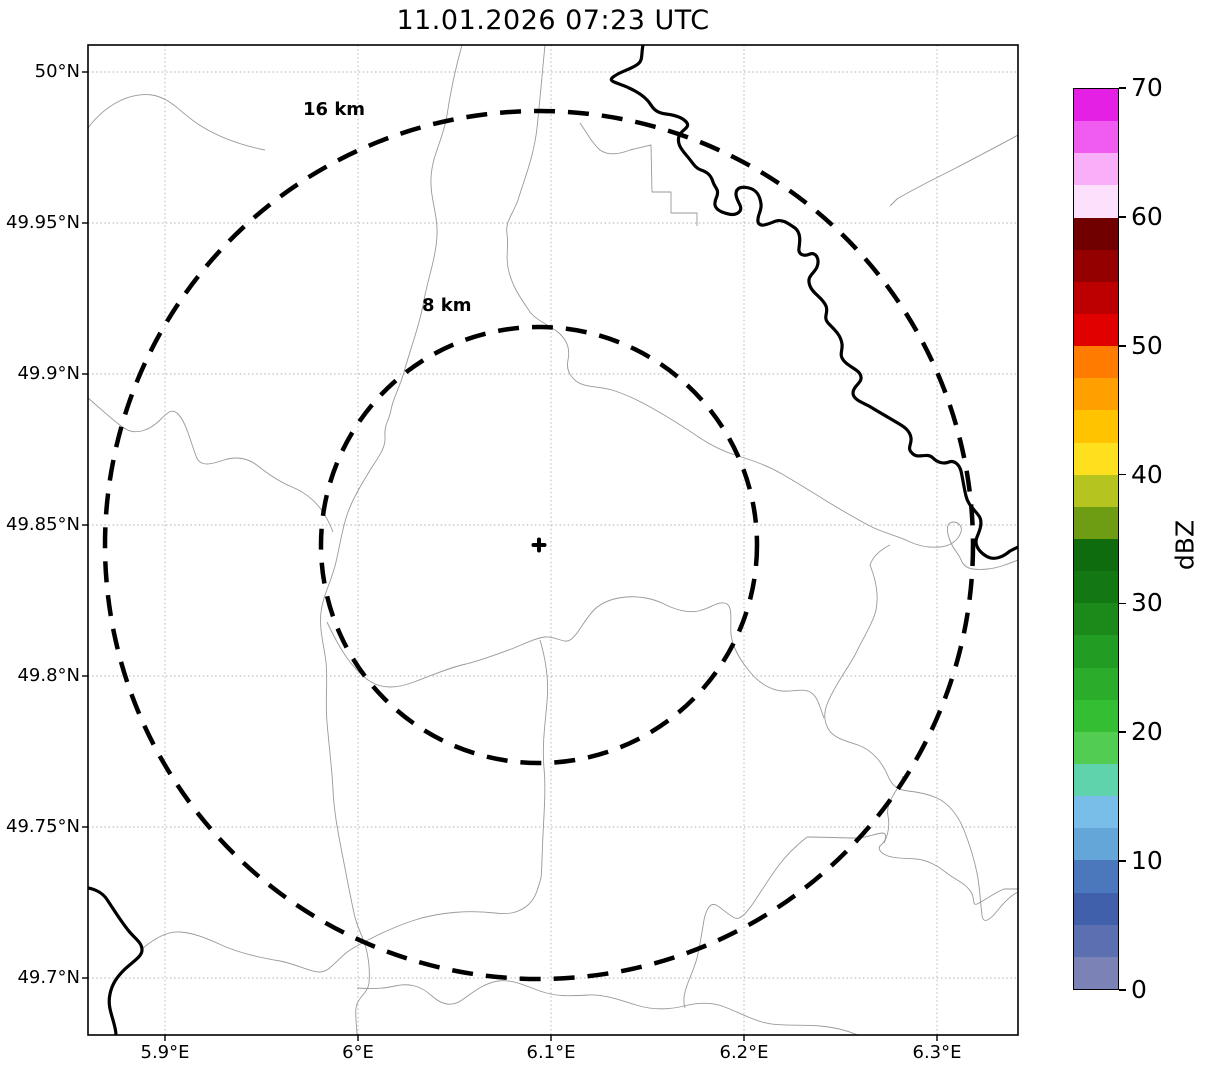 This screenshot has width=1207, height=1069. What do you see at coordinates (57, 71) in the screenshot?
I see `y-tick-label: 50°N` at bounding box center [57, 71].